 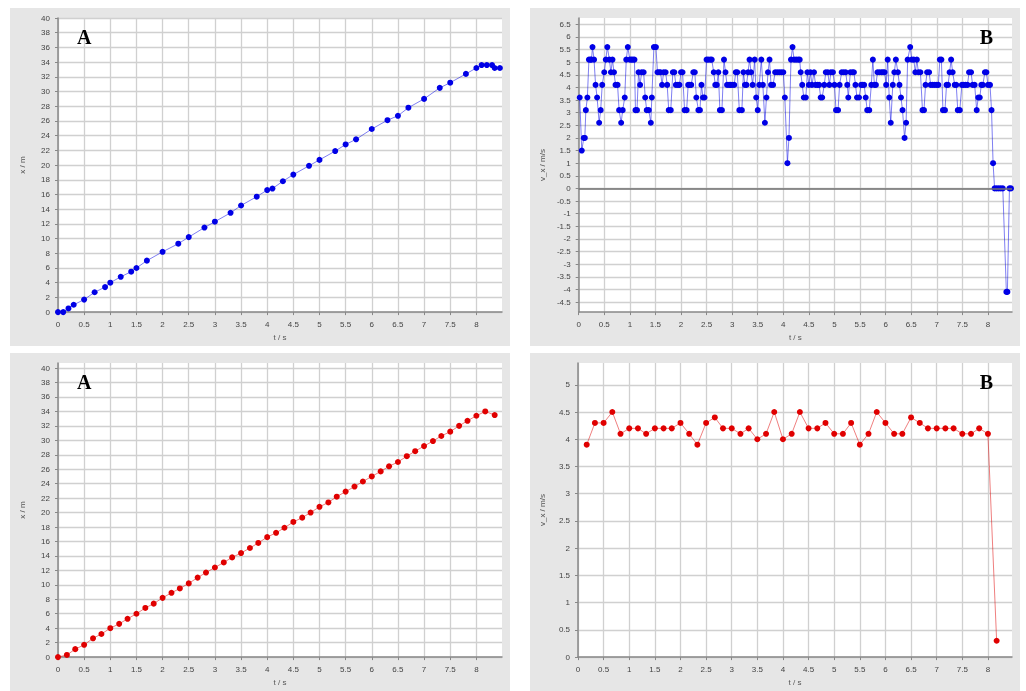 I want to click on y-tick-label: 2, so click(x=569, y=138).